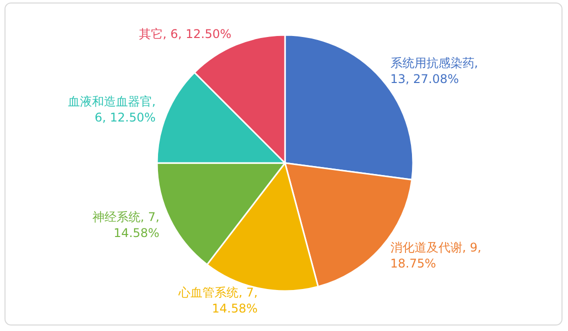 This screenshot has width=568, height=331. Describe the element at coordinates (218, 301) in the screenshot. I see `slice-label: 心血管系统, 7, 14.58%` at that location.